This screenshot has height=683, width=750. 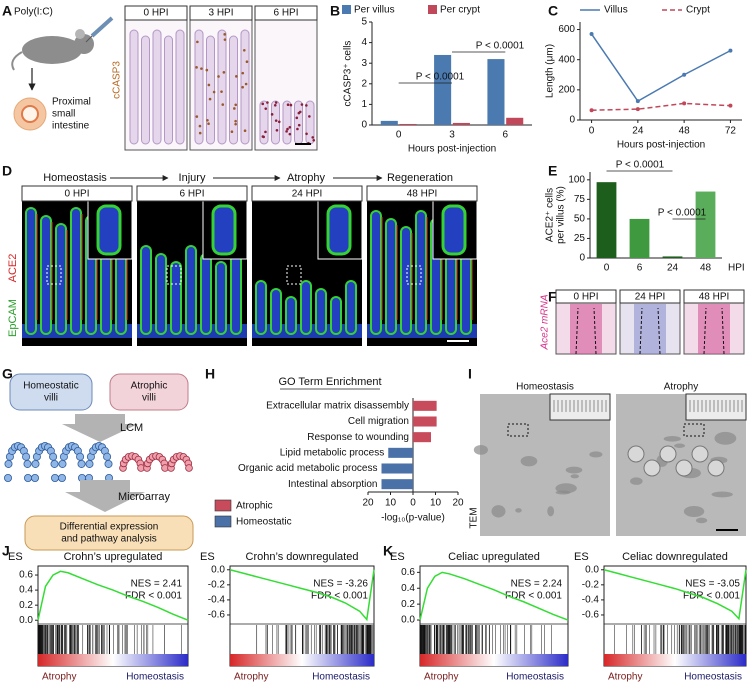 What do you see at coordinates (7, 374) in the screenshot?
I see `panel-letter: G` at bounding box center [7, 374].